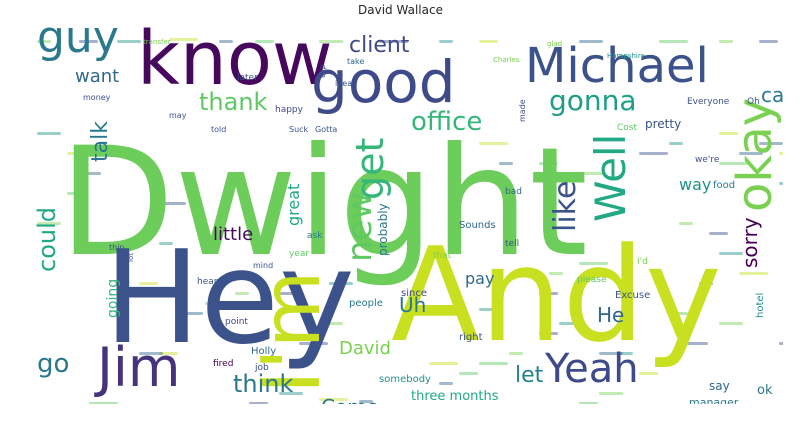  I want to click on cloud-word: Uh, so click(412, 305).